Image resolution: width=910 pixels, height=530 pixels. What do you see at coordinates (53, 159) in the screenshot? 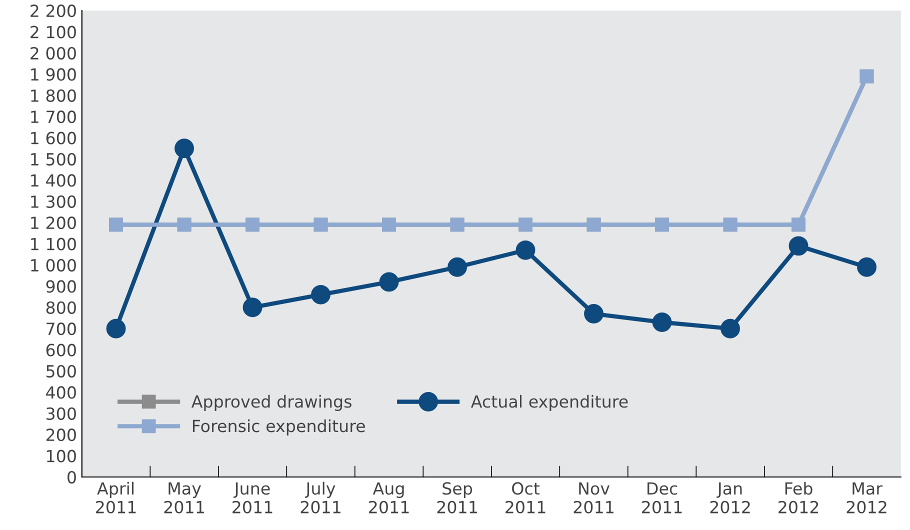
I see `y-tick-label: 1 500` at bounding box center [53, 159].